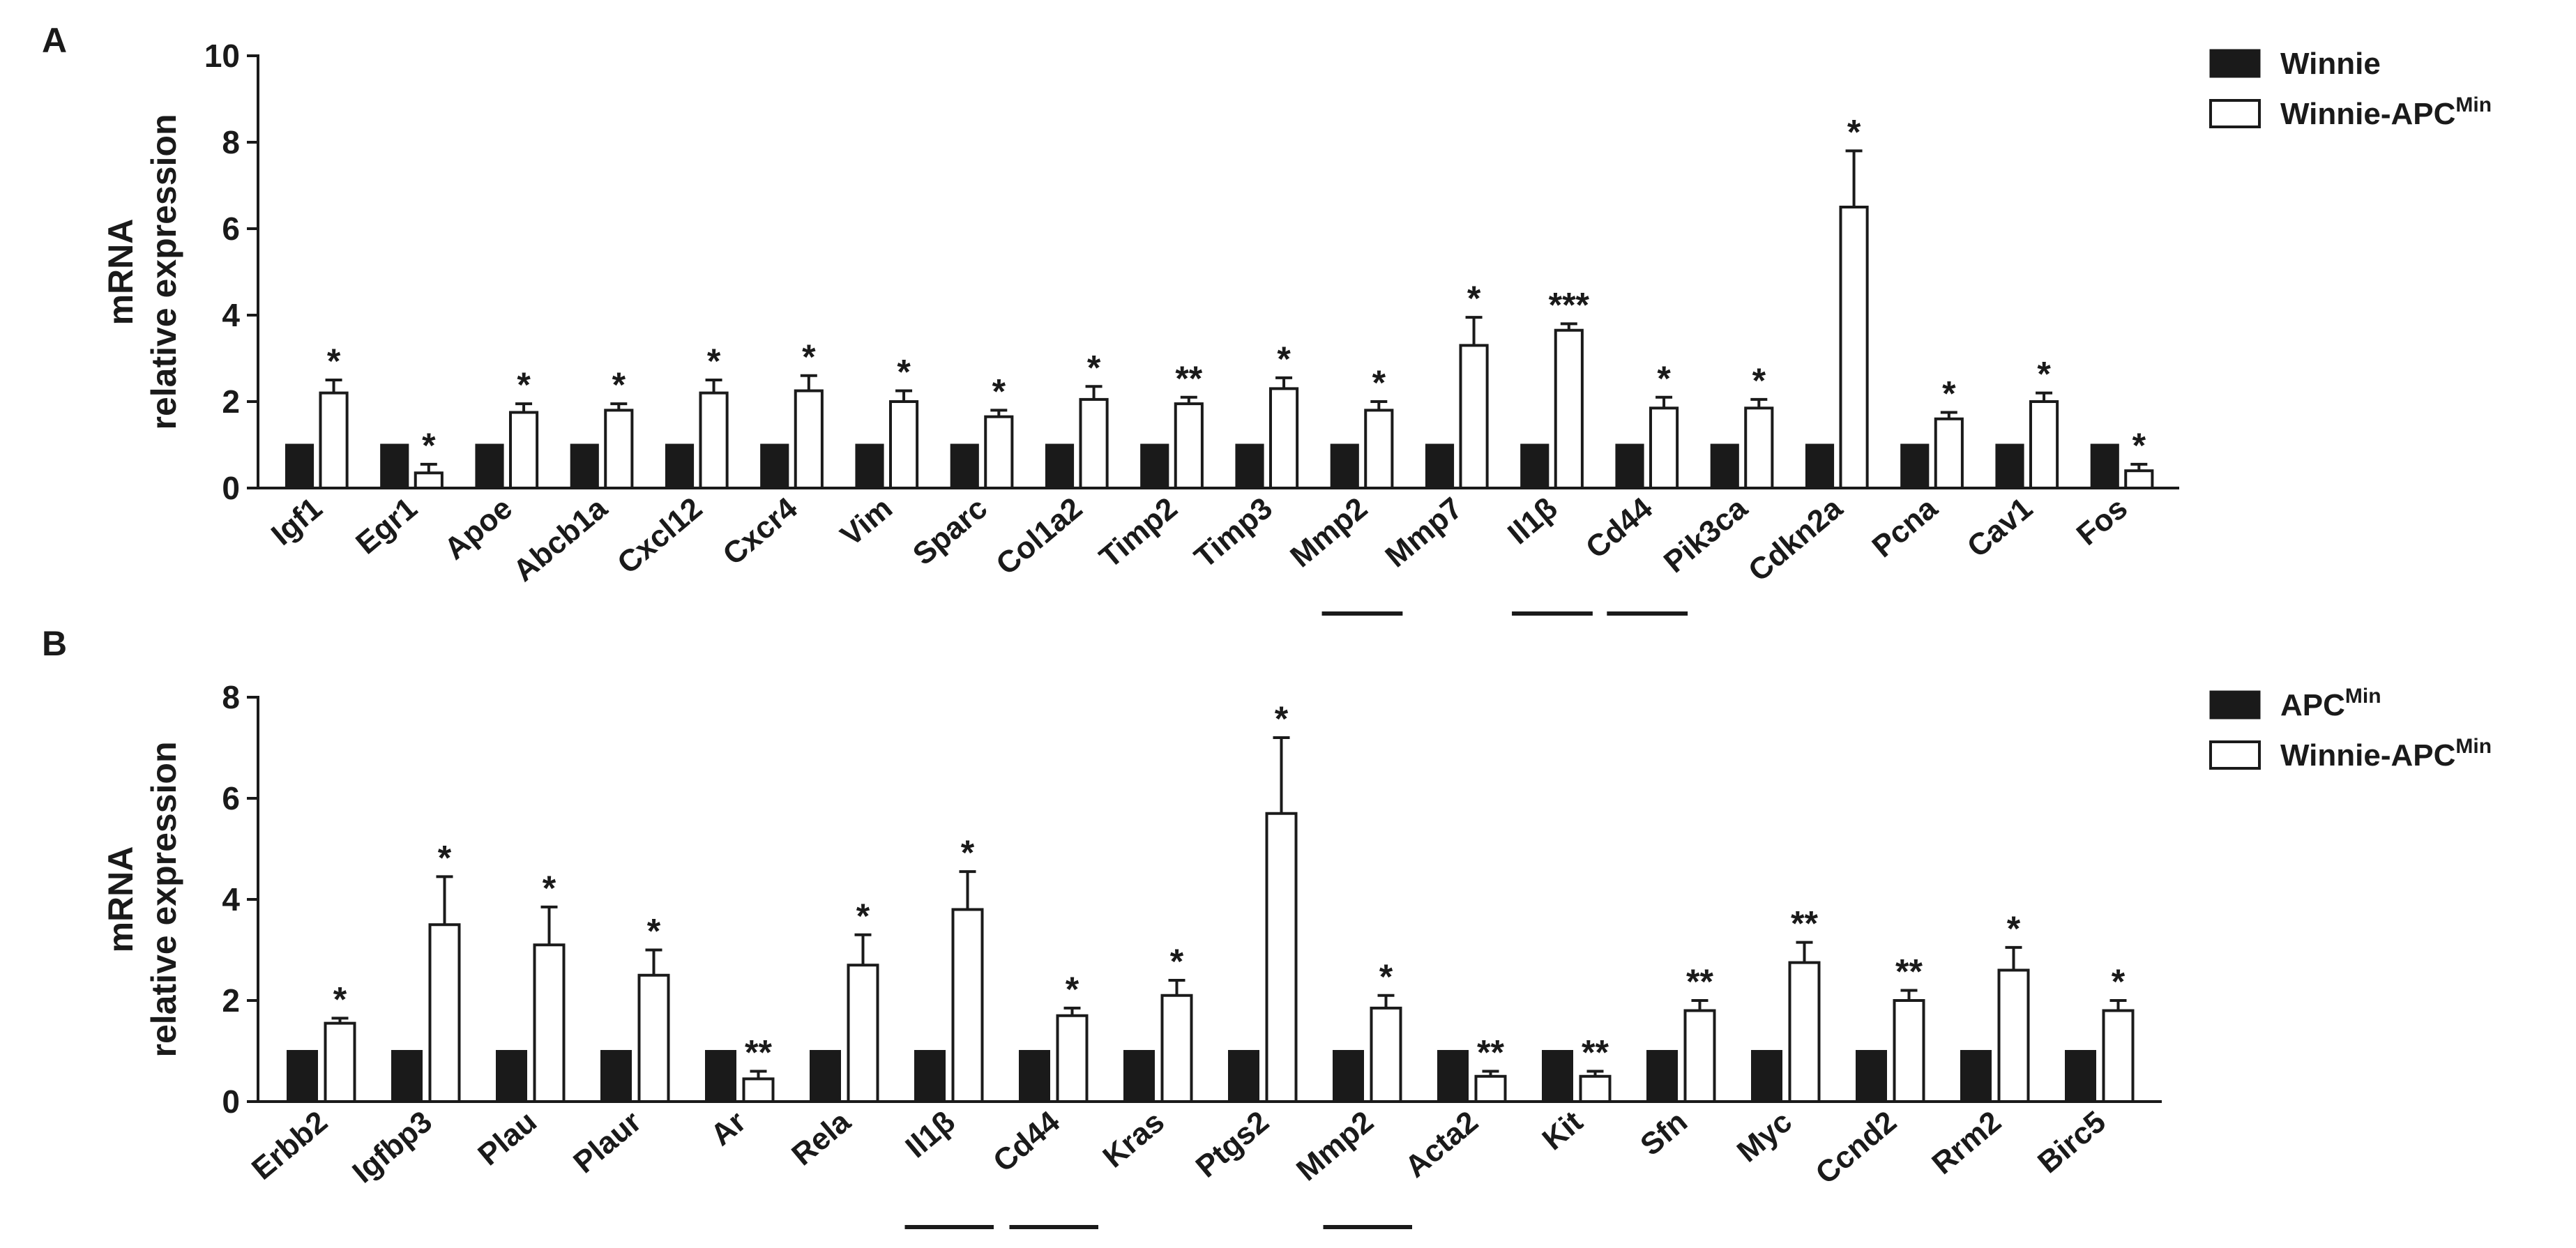  I want to click on x-tick-label: Plaur, so click(607, 1142).